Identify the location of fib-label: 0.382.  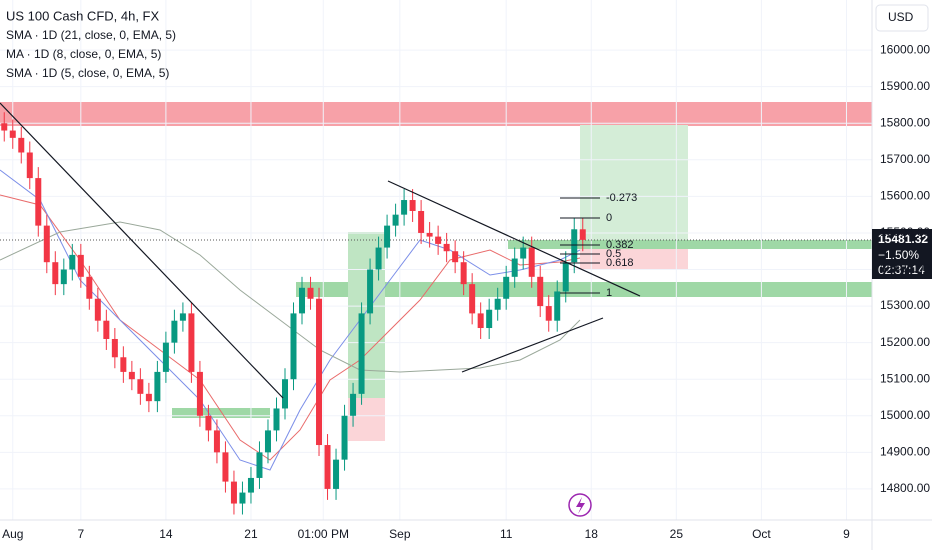
(620, 245).